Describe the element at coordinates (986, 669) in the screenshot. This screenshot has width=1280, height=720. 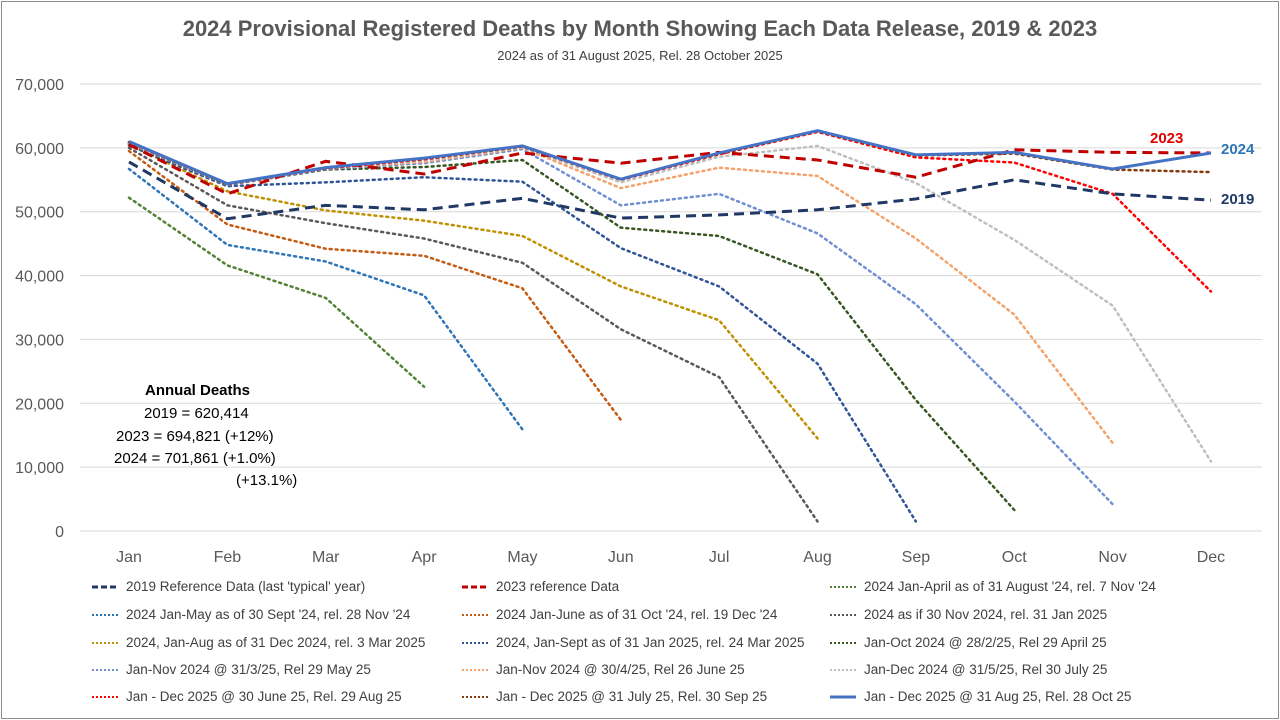
I see `legend-label: Jan-Dec 2024 @ 31/5/25, Rel 30 July 25` at that location.